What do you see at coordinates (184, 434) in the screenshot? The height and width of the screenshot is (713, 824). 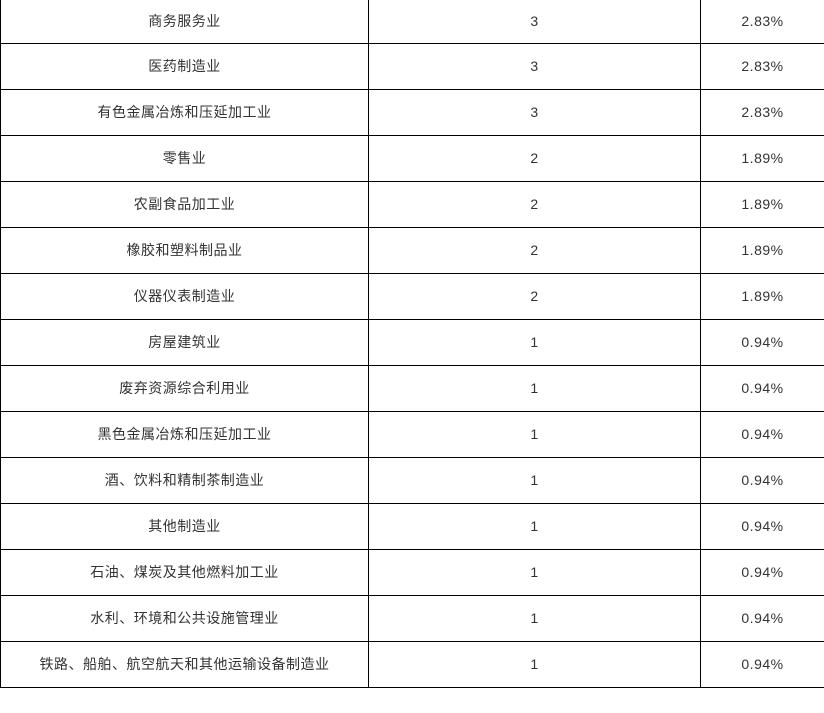 I see `industry-cell: 黑色金属冶炼和压延加工业` at bounding box center [184, 434].